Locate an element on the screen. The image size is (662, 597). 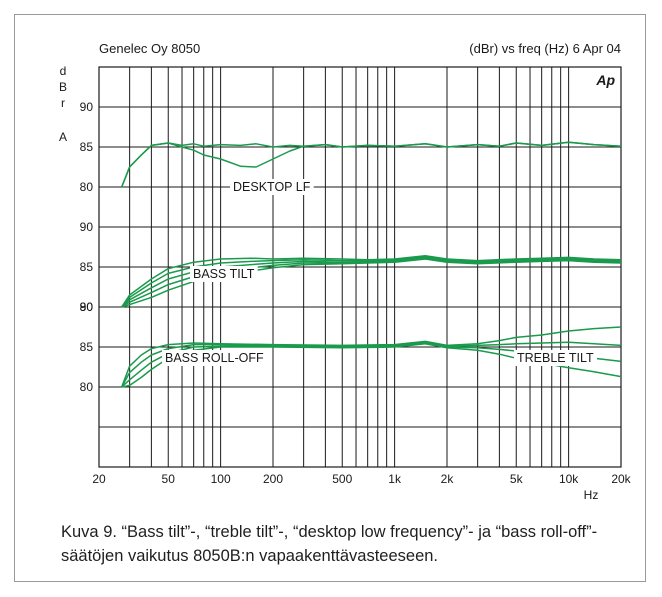
x-tick-label: 100 is located at coordinates (221, 479).